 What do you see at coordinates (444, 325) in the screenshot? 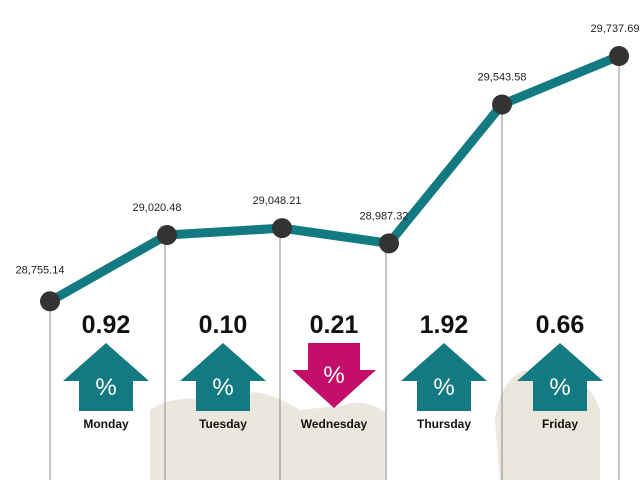
I see `change-value-label: 1.92` at bounding box center [444, 325].